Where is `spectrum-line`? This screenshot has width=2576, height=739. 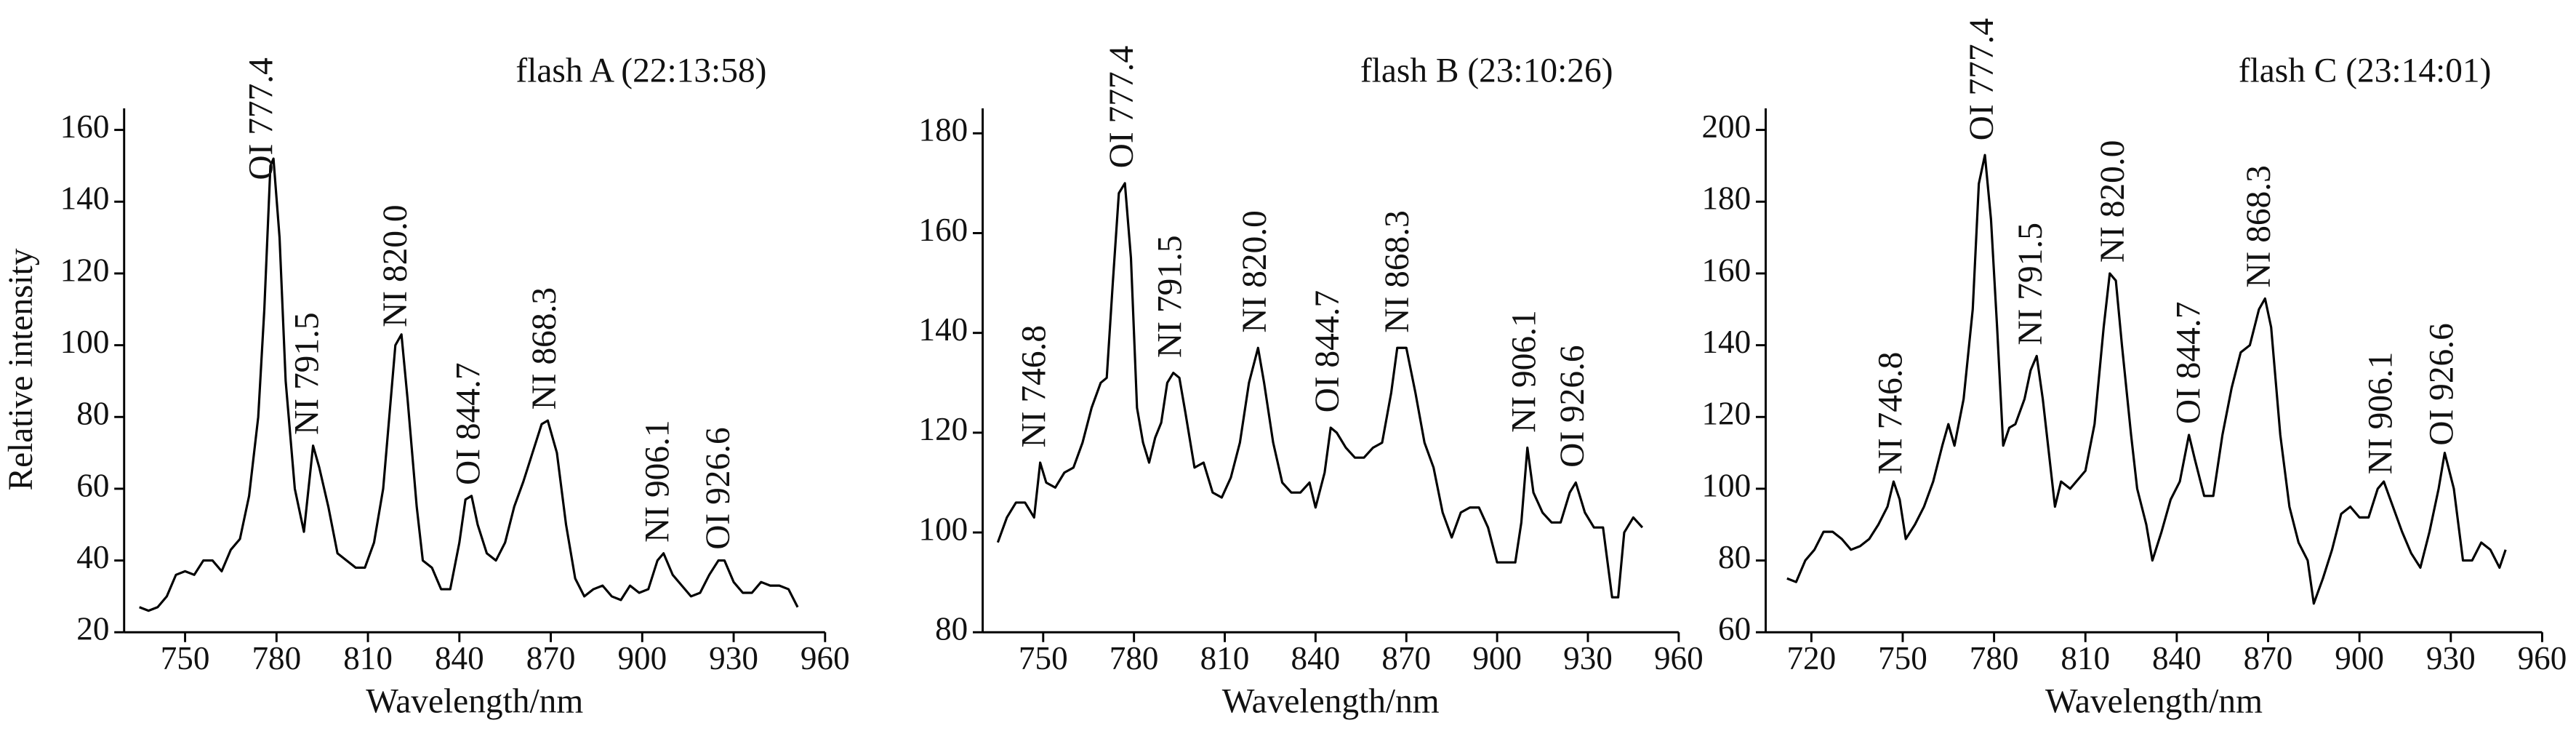
spectrum-line is located at coordinates (1320, 390).